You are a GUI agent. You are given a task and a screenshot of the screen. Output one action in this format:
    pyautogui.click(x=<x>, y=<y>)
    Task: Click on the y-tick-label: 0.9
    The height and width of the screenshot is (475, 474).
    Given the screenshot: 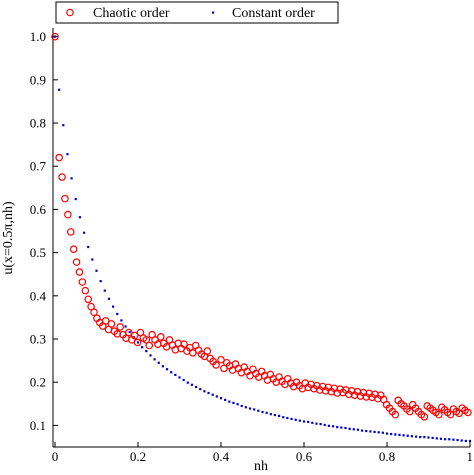 What is the action you would take?
    pyautogui.click(x=38, y=79)
    